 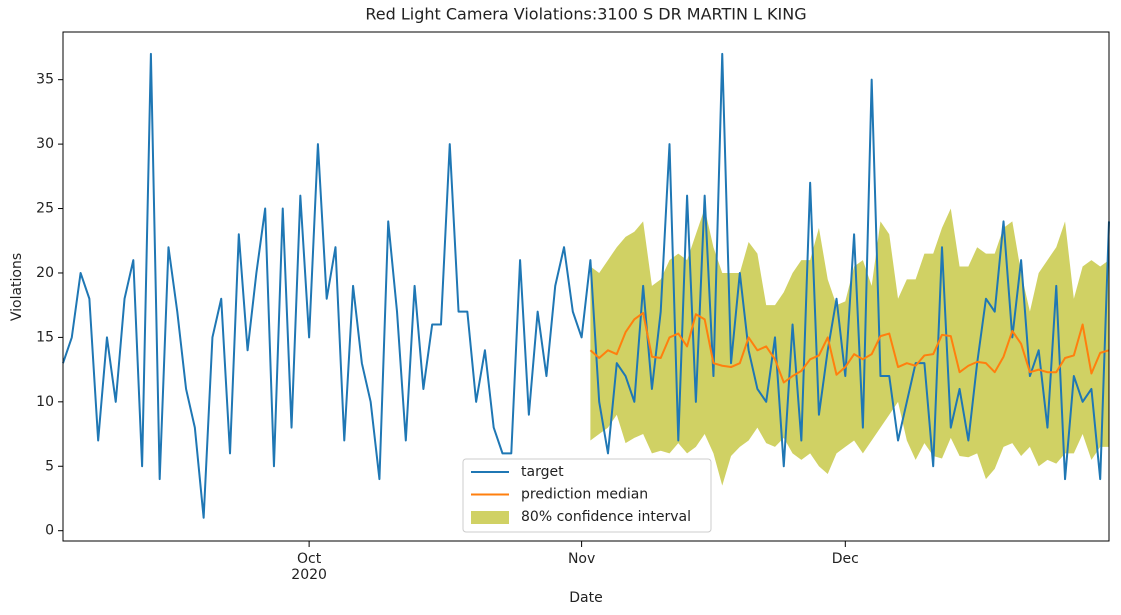 What do you see at coordinates (45, 273) in the screenshot?
I see `y-tick-label: 20` at bounding box center [45, 273].